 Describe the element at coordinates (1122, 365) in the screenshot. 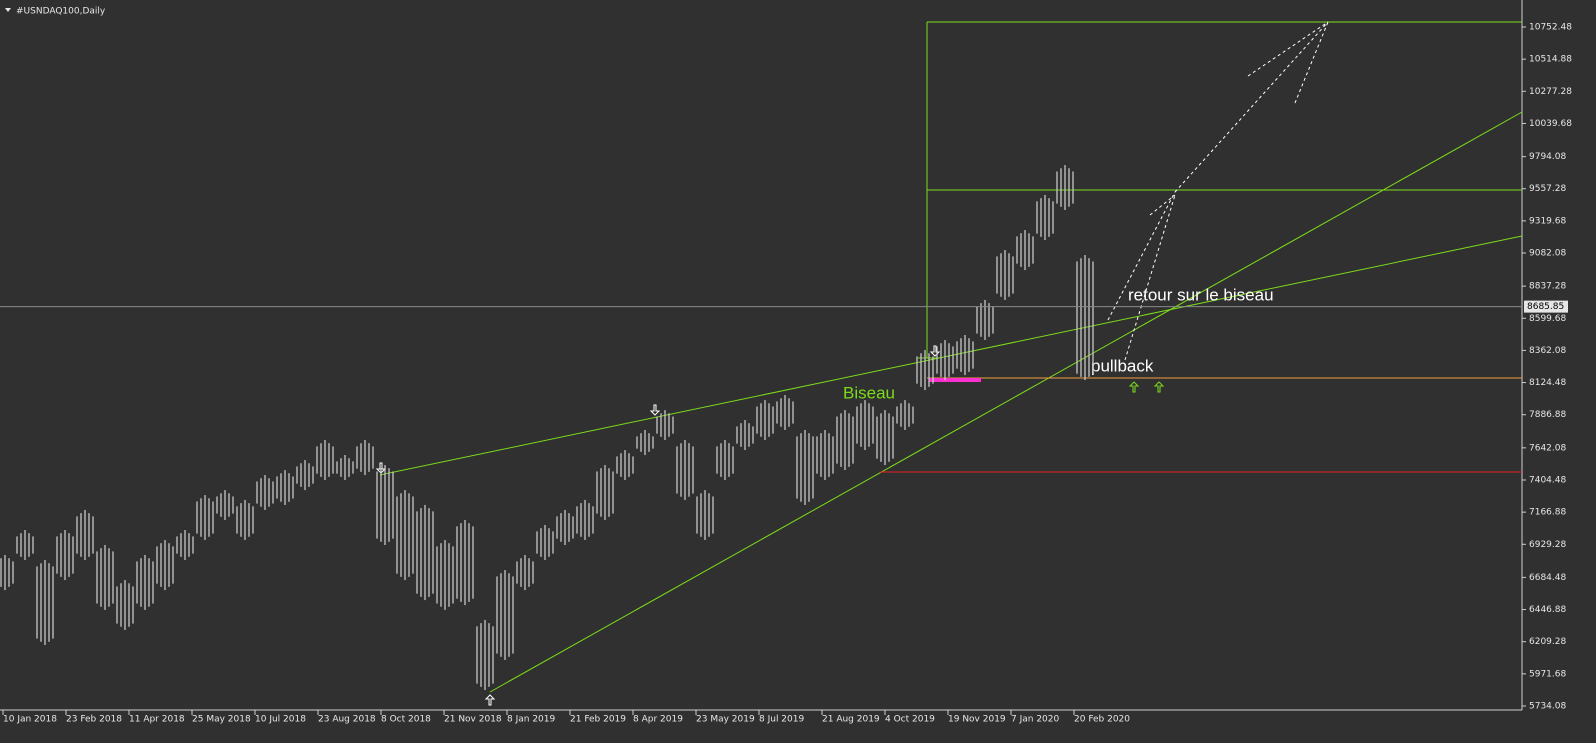

I see `annotation: pullback` at that location.